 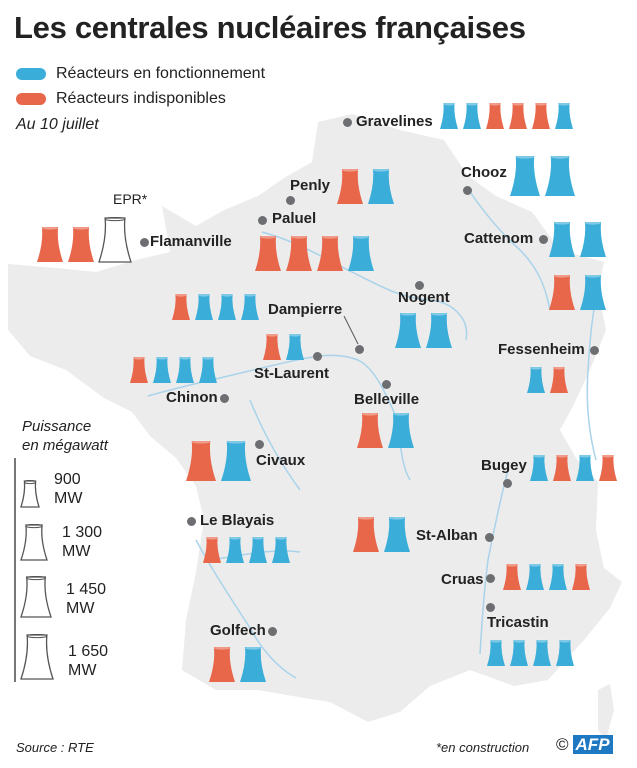 What do you see at coordinates (294, 218) in the screenshot?
I see `site-label-paluel: Paluel` at bounding box center [294, 218].